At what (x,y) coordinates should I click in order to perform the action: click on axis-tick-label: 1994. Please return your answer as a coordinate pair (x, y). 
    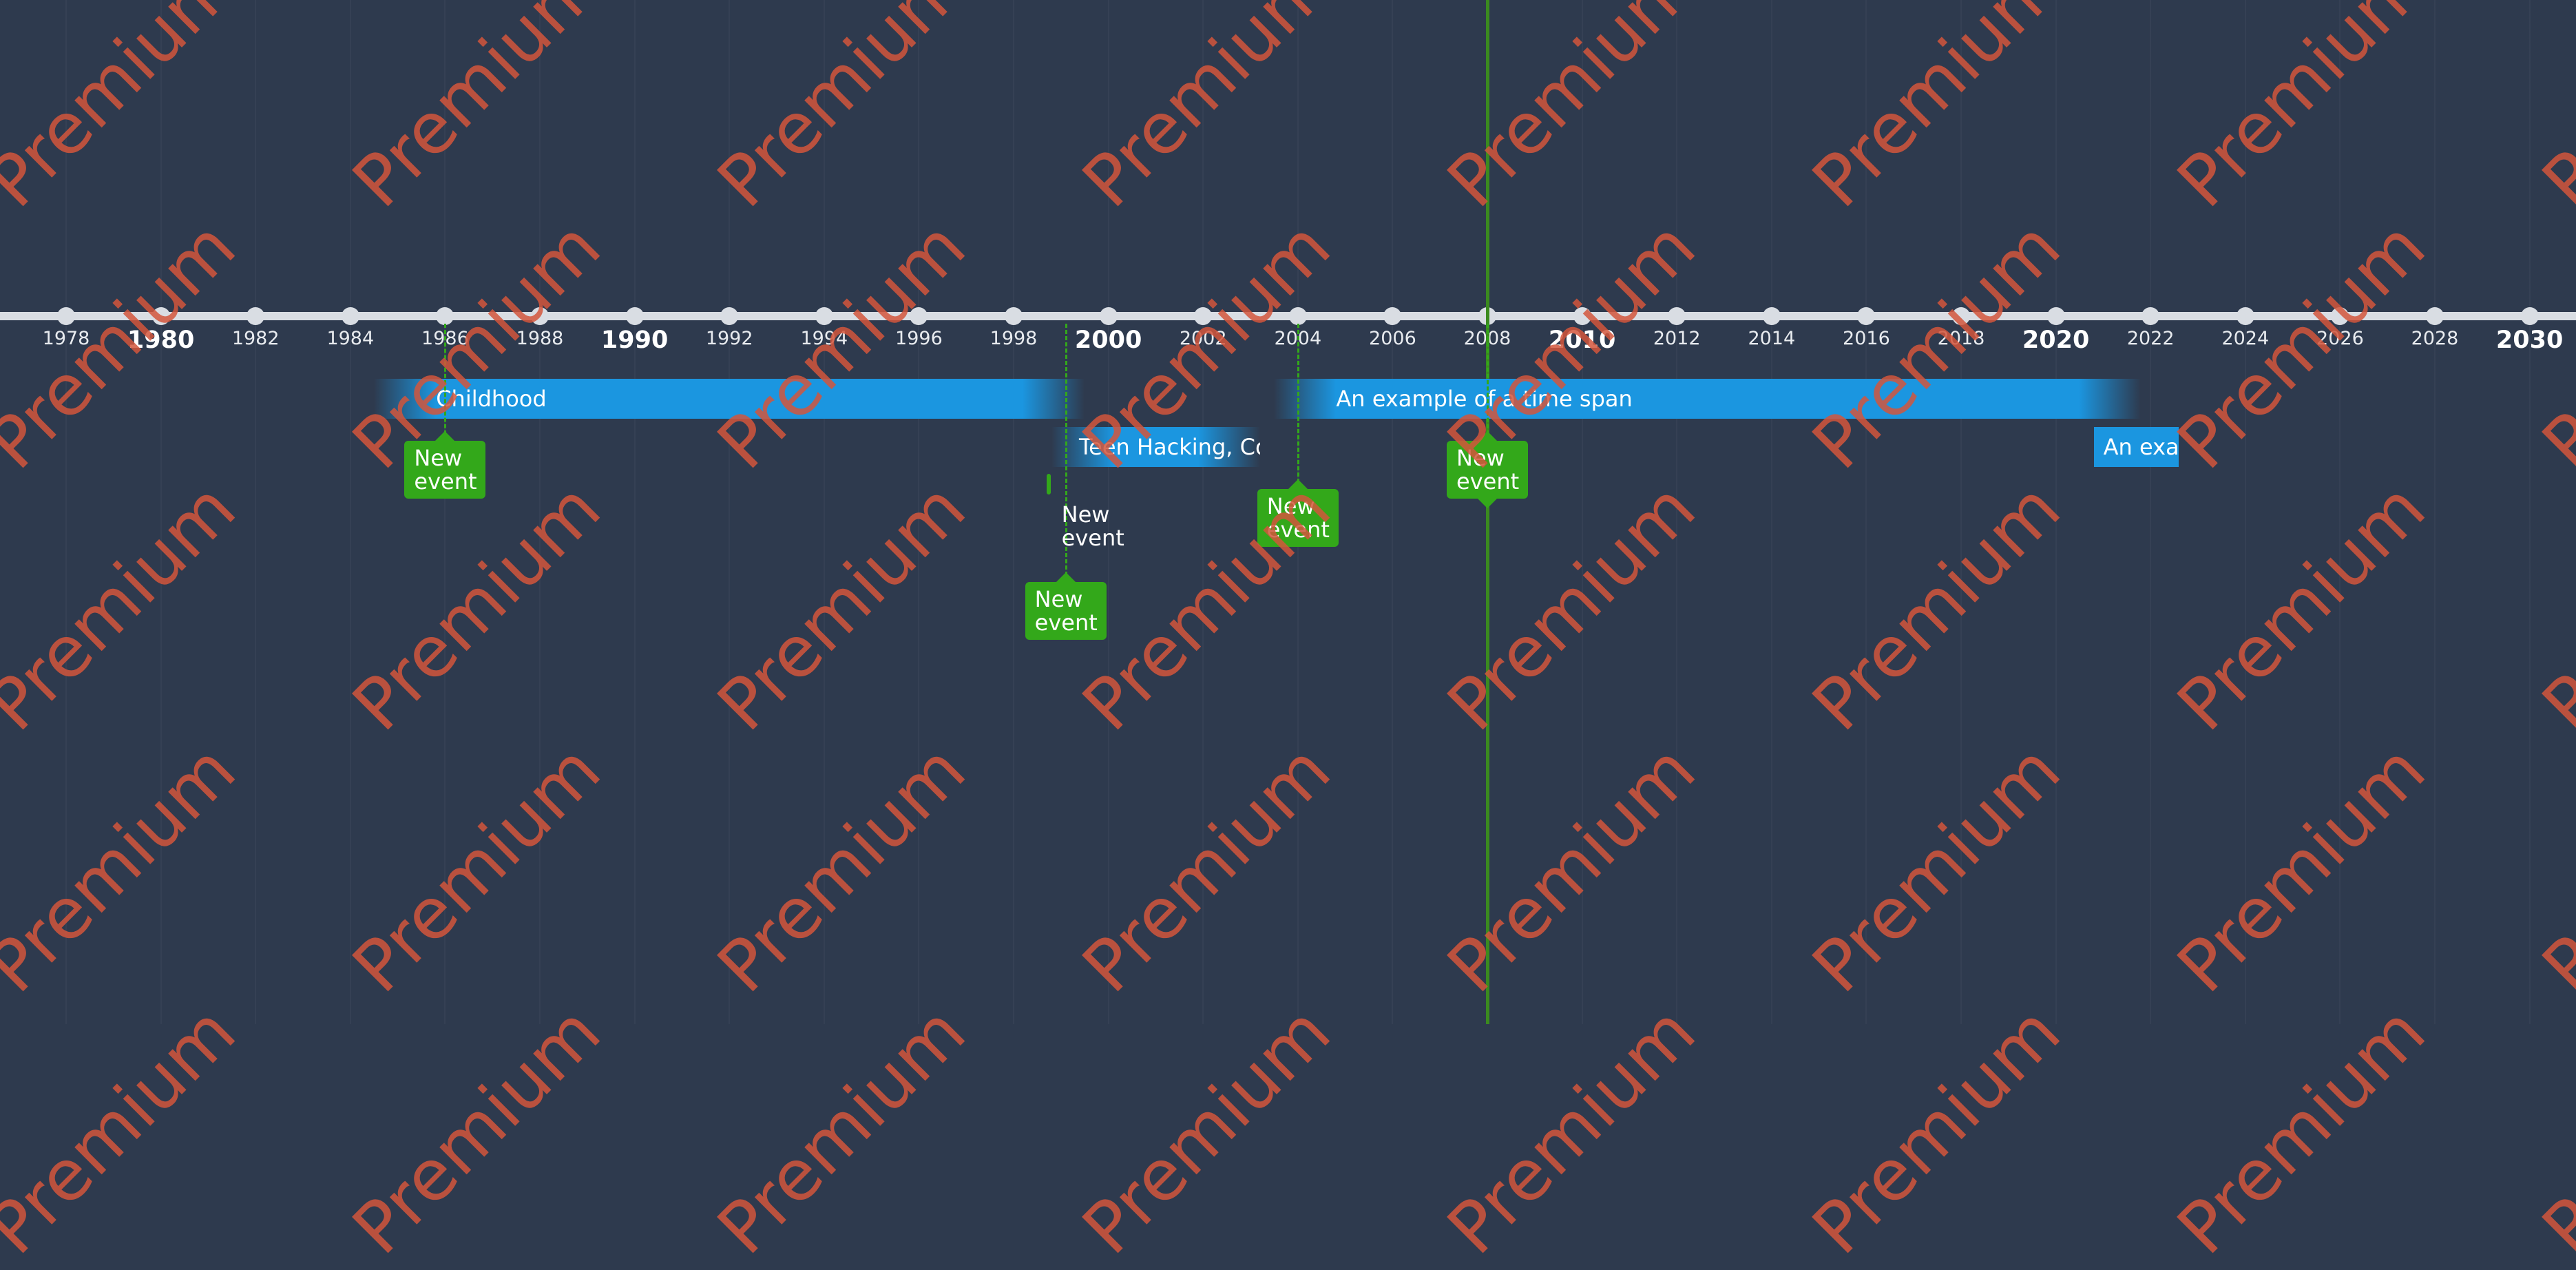
    Looking at the image, I should click on (824, 338).